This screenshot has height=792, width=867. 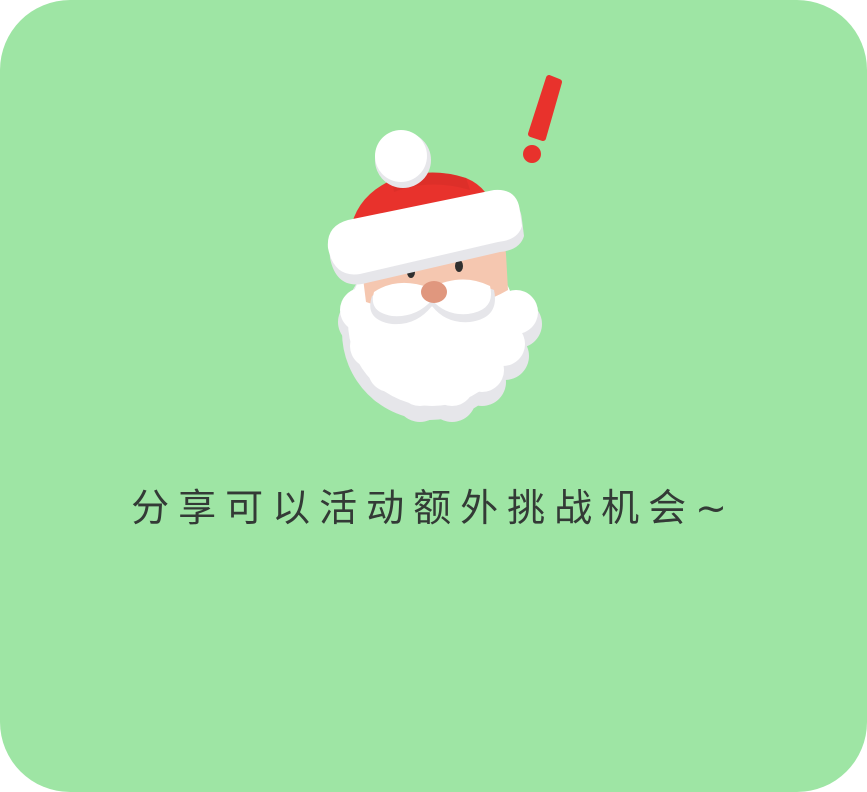 I want to click on santa-illustration, so click(x=444, y=248).